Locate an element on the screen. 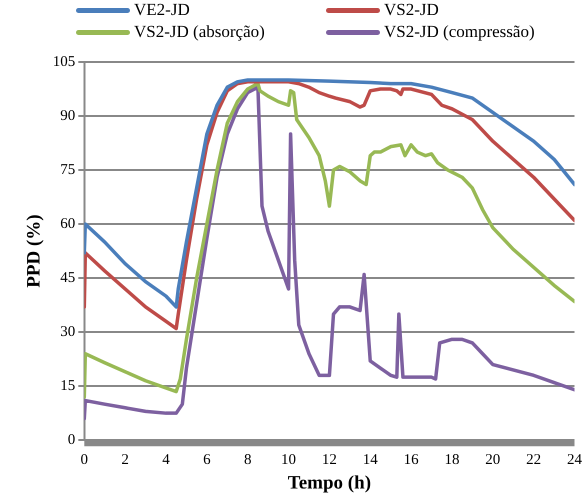  y-tick-label: 0 is located at coordinates (72, 440).